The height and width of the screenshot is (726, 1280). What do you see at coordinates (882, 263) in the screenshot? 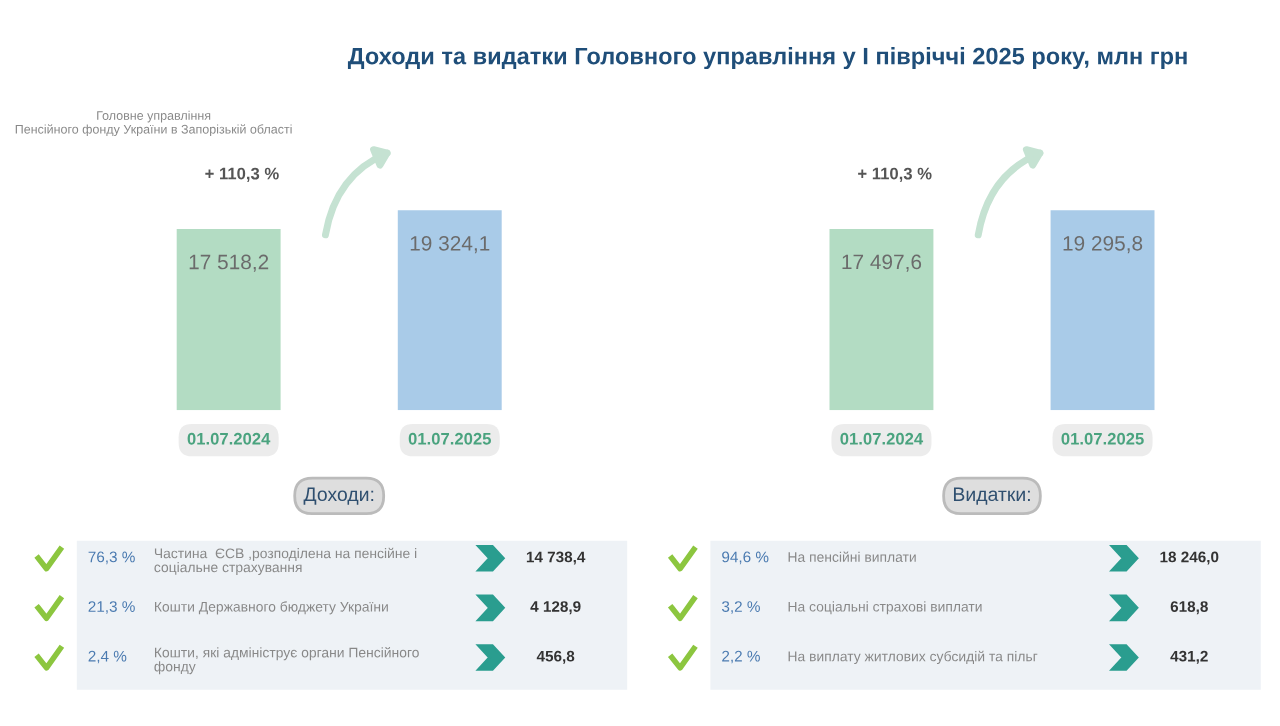
I see `data-label: 17 497,6` at bounding box center [882, 263].